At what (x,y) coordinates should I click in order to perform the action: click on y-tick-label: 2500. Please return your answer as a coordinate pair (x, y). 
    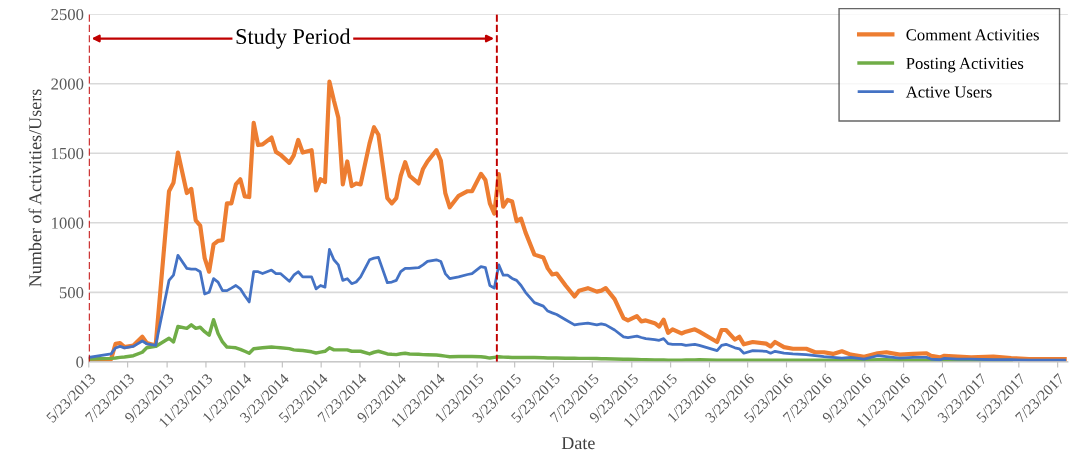
    Looking at the image, I should click on (67, 14).